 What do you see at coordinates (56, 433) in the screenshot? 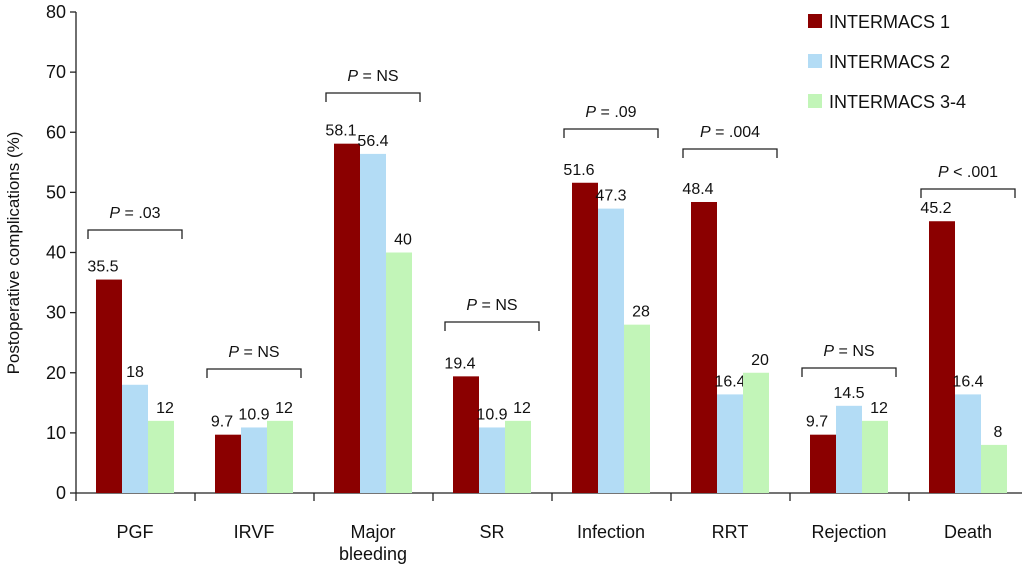
I see `y-tick-label: 10` at bounding box center [56, 433].